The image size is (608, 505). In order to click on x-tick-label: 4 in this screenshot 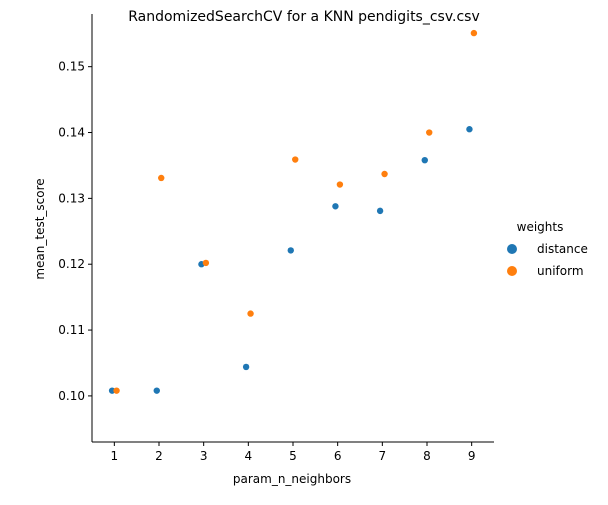, I will do `click(249, 456)`.